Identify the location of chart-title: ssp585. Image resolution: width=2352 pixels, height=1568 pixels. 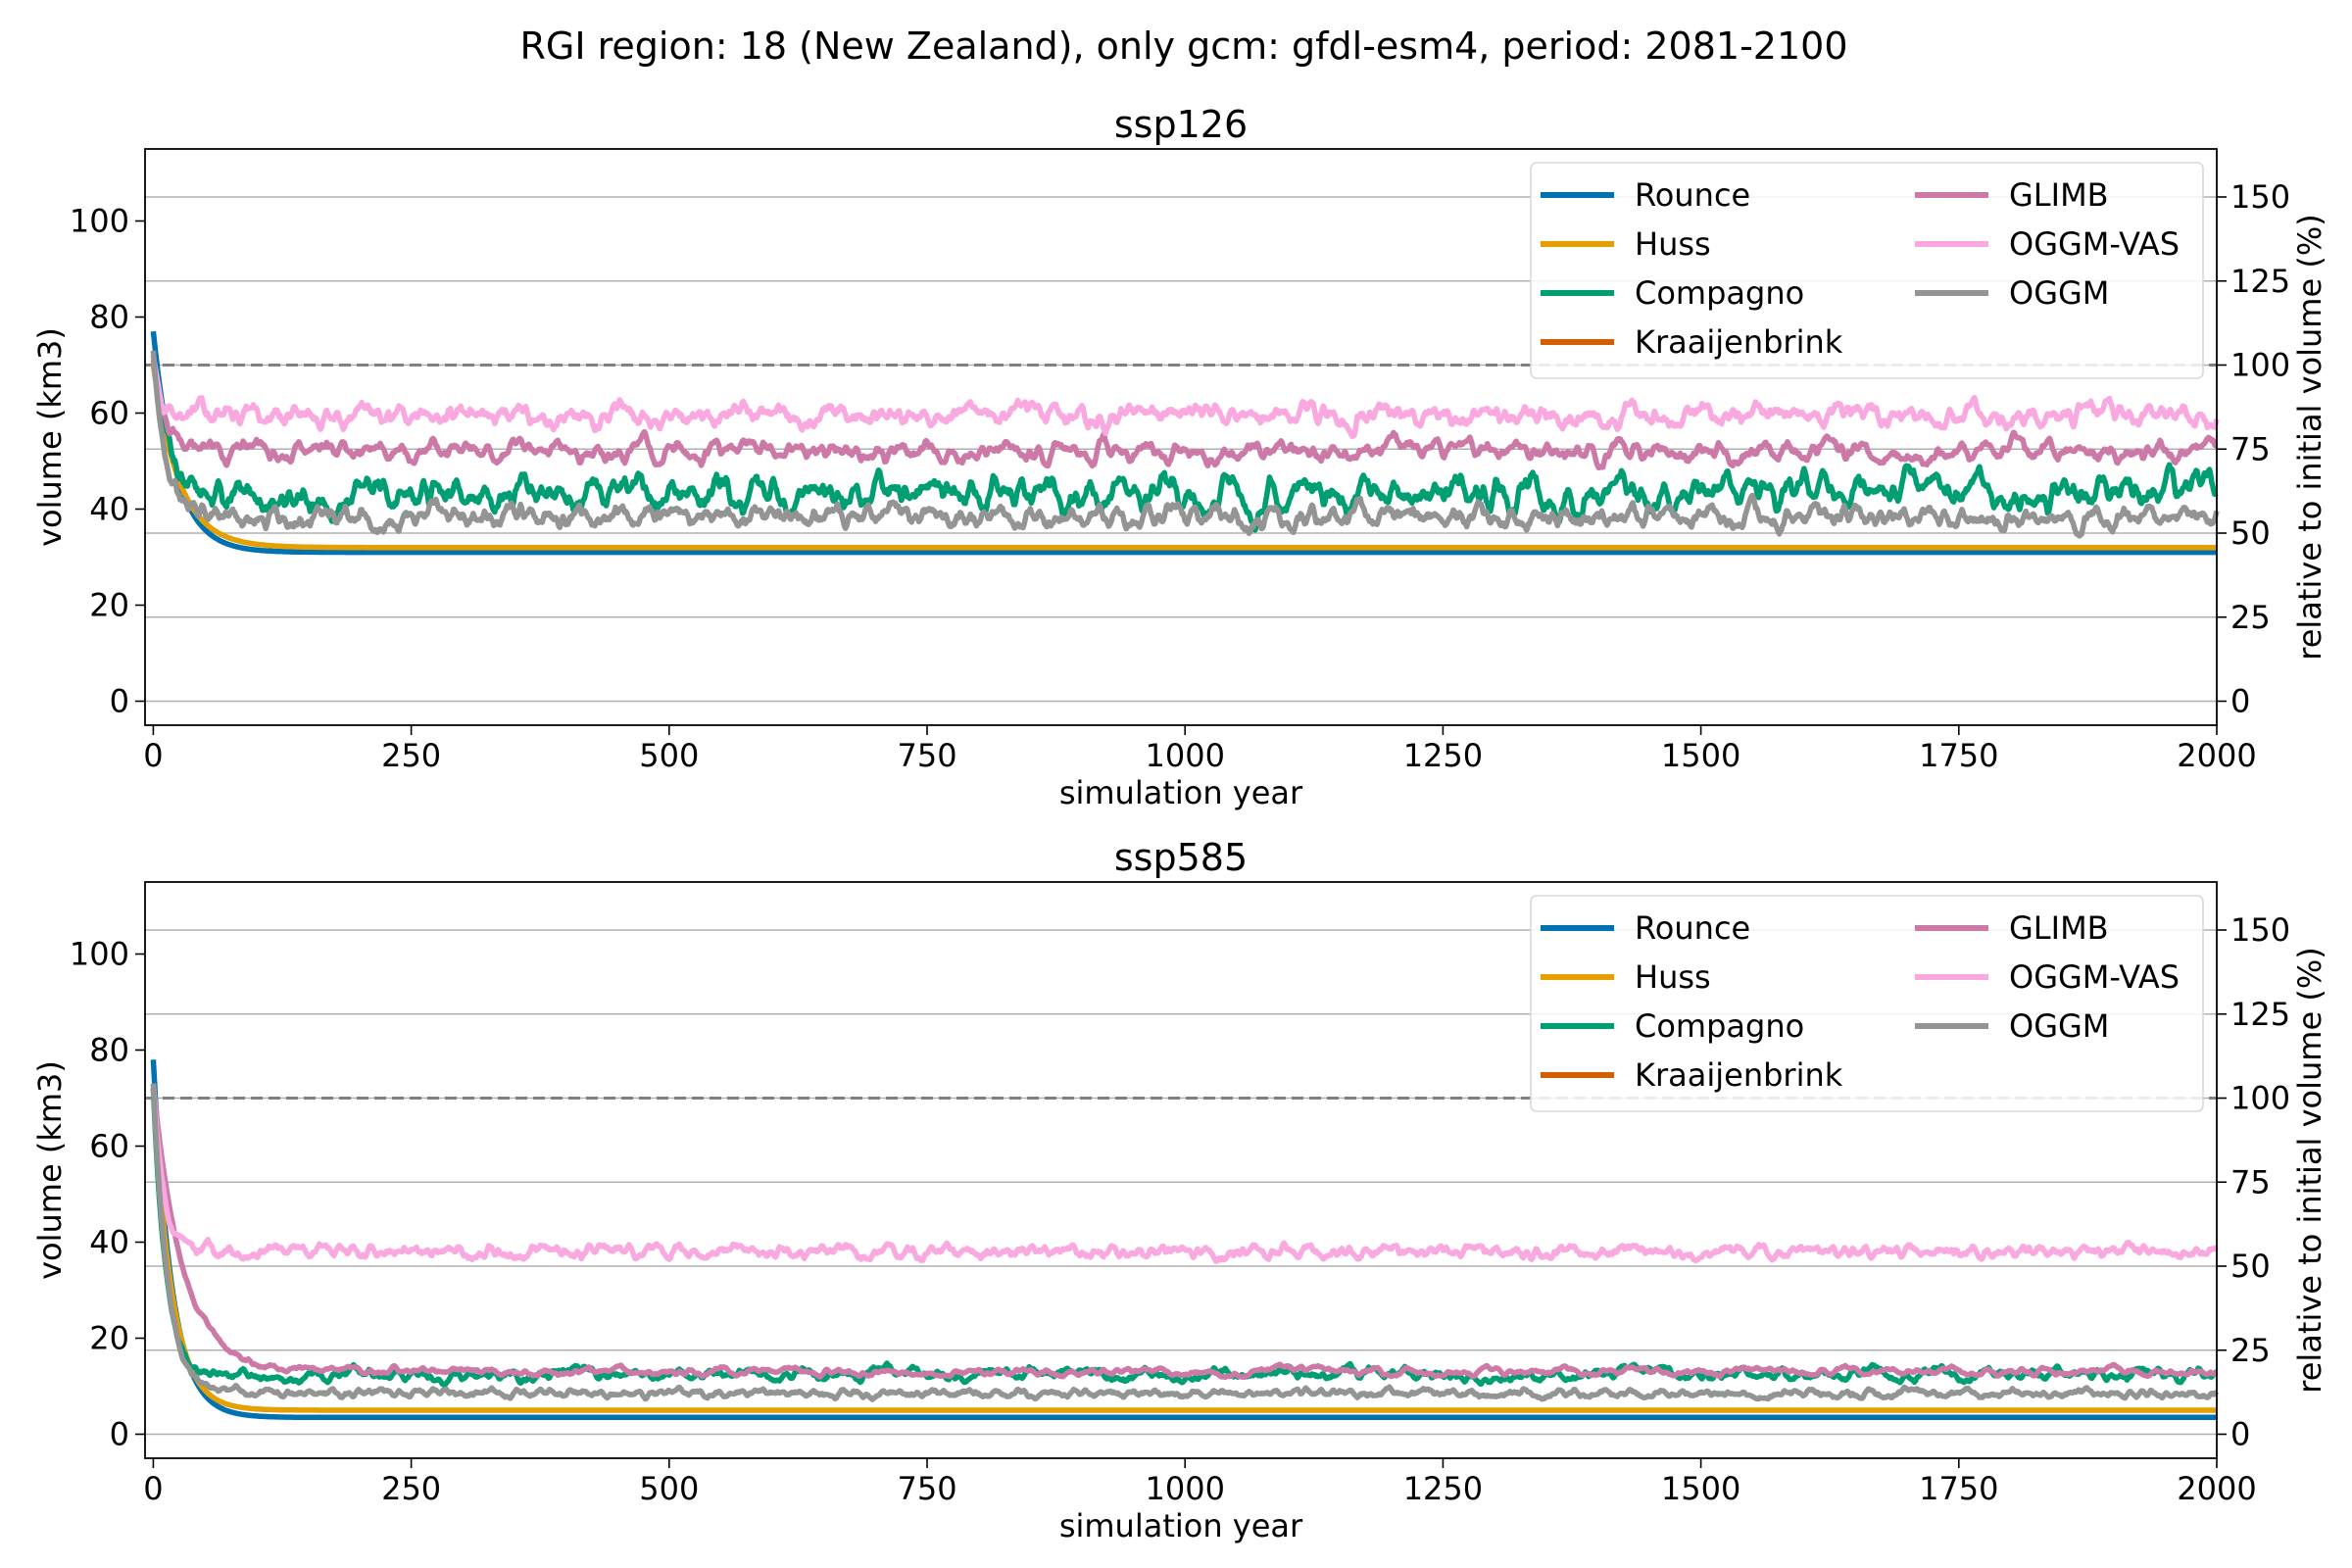
(1181, 857).